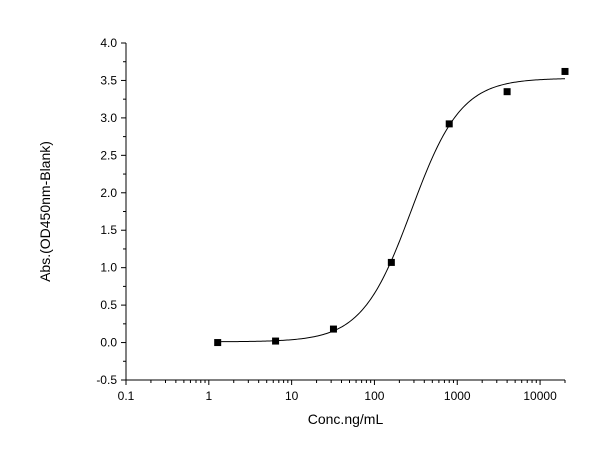 The height and width of the screenshot is (465, 600). I want to click on y-tick-label: 0.5, so click(108, 305).